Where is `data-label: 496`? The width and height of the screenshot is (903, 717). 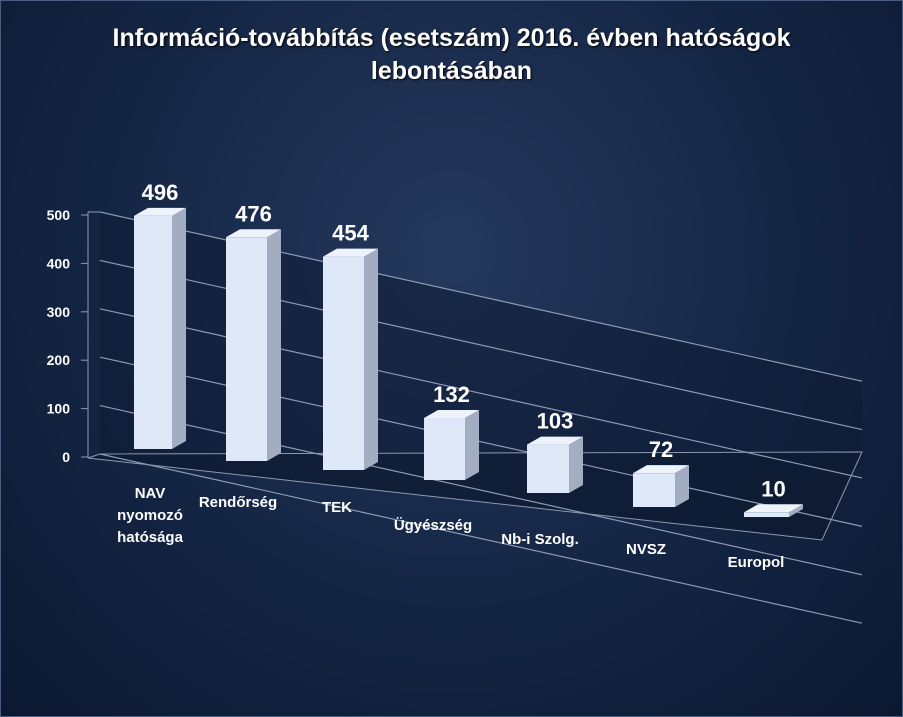 data-label: 496 is located at coordinates (160, 192).